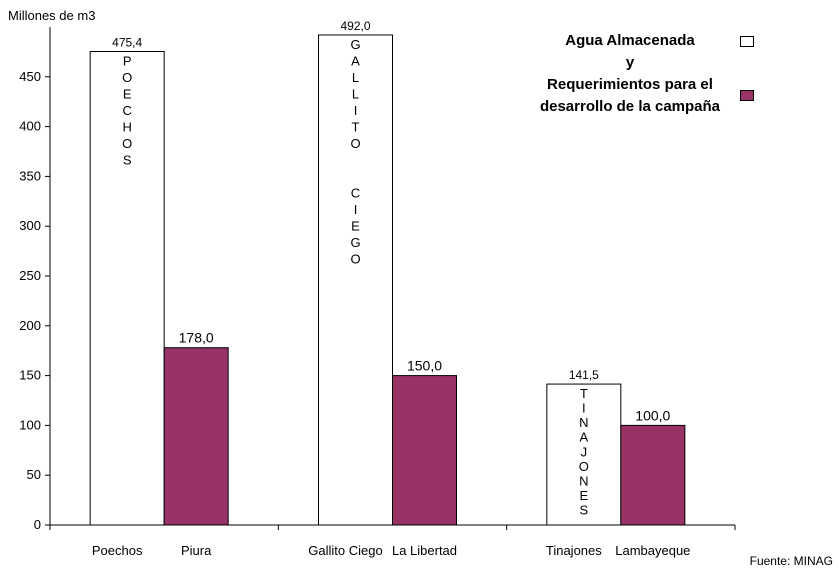 The image size is (839, 570). Describe the element at coordinates (345, 550) in the screenshot. I see `x-tick-label: Gallito Ciego` at that location.